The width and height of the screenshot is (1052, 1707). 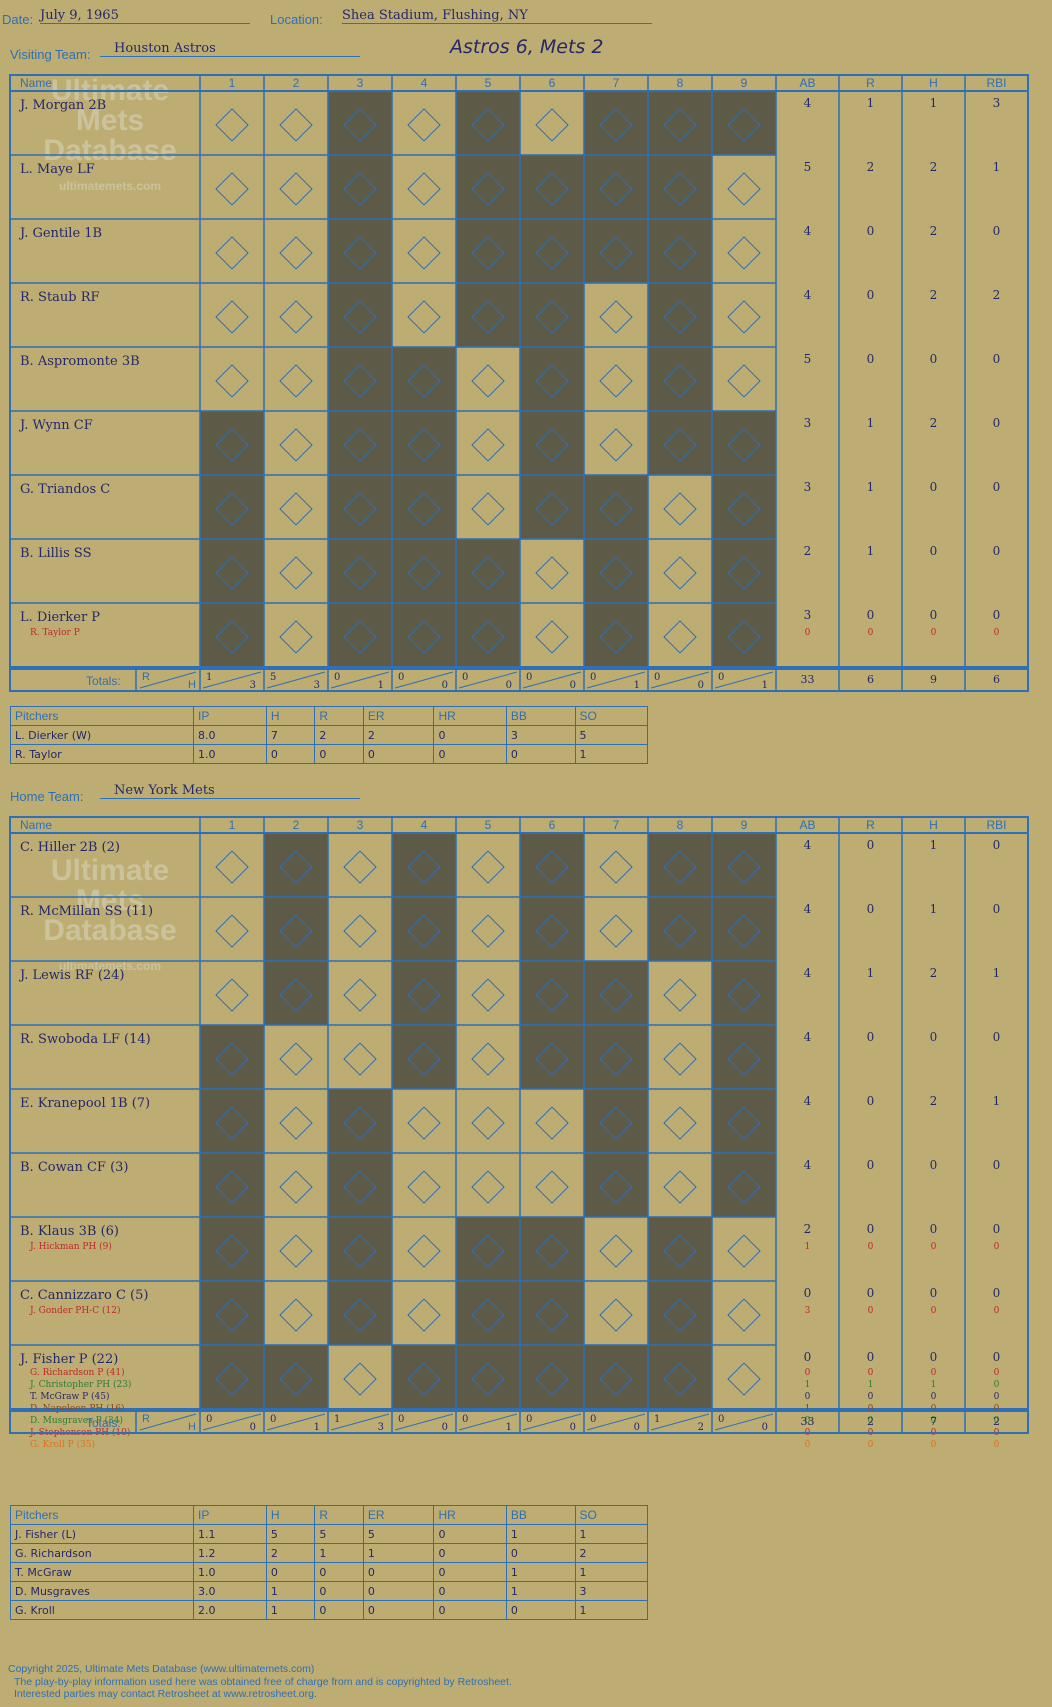 What do you see at coordinates (230, 1515) in the screenshot?
I see `pitcher-stat-cell: IP` at bounding box center [230, 1515].